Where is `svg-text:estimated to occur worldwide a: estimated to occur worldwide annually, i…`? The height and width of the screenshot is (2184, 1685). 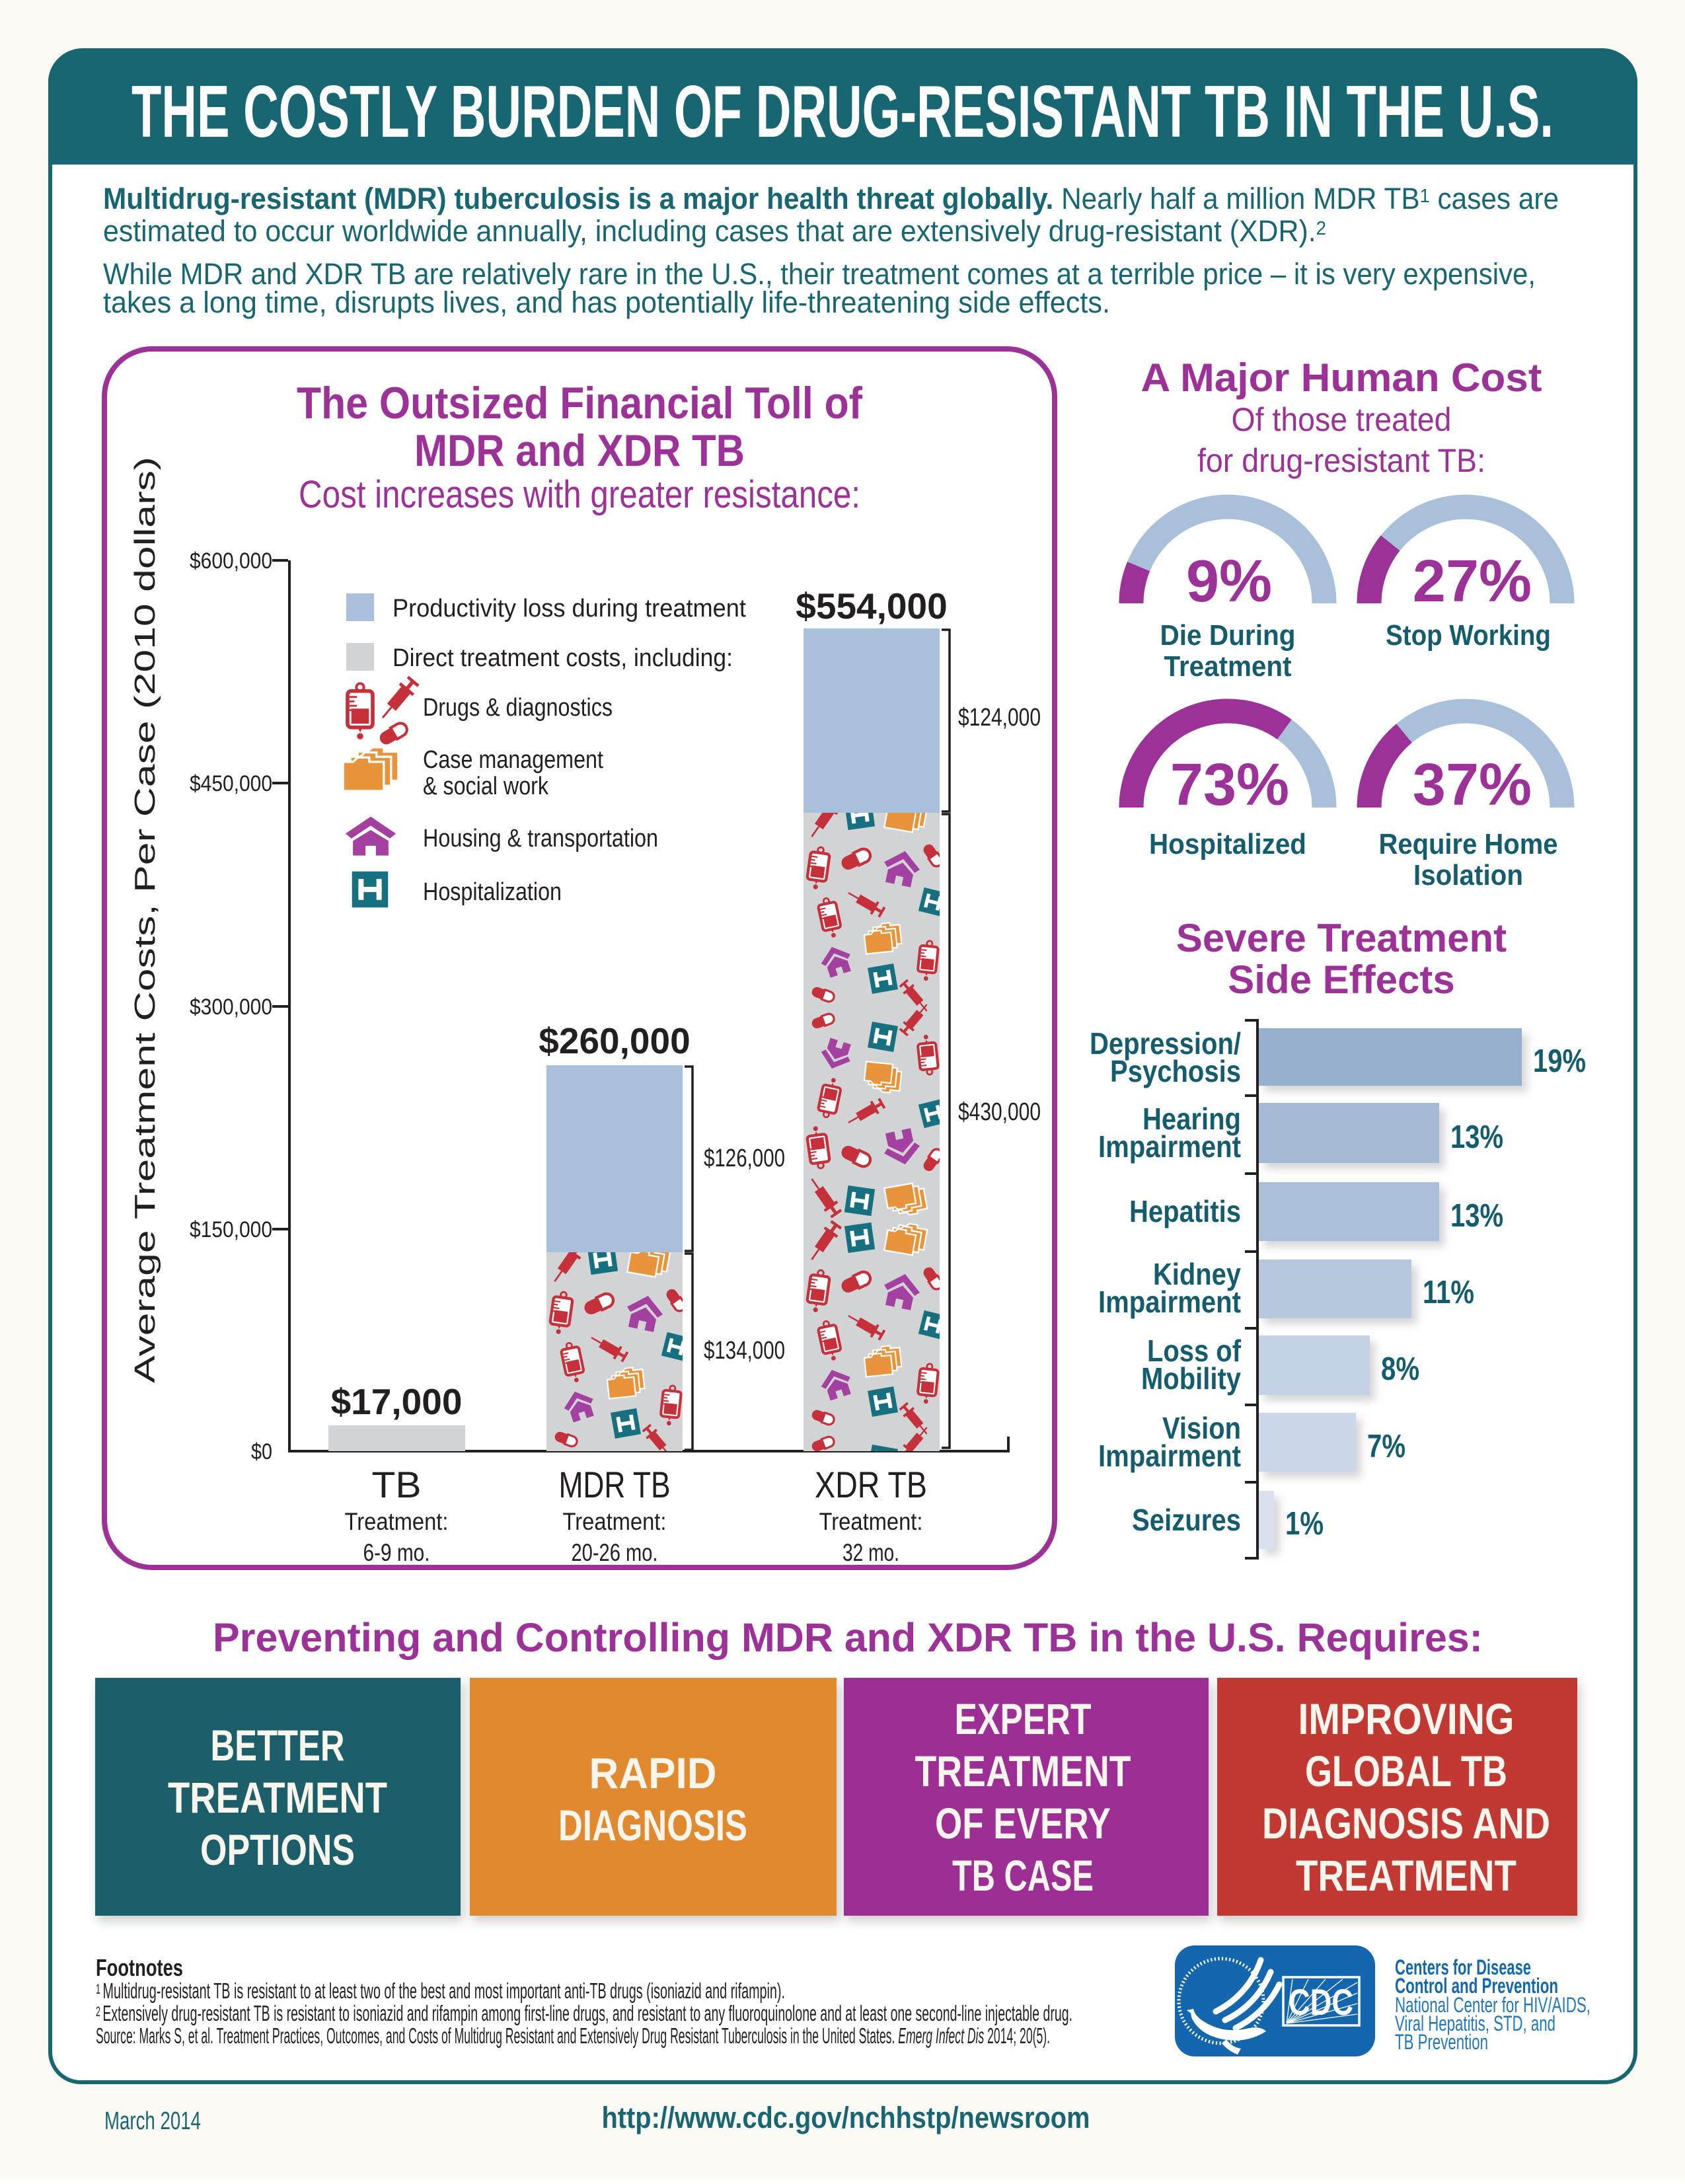
svg-text:estimated to occur worldwide a: estimated to occur worldwide annually, i… is located at coordinates (715, 231).